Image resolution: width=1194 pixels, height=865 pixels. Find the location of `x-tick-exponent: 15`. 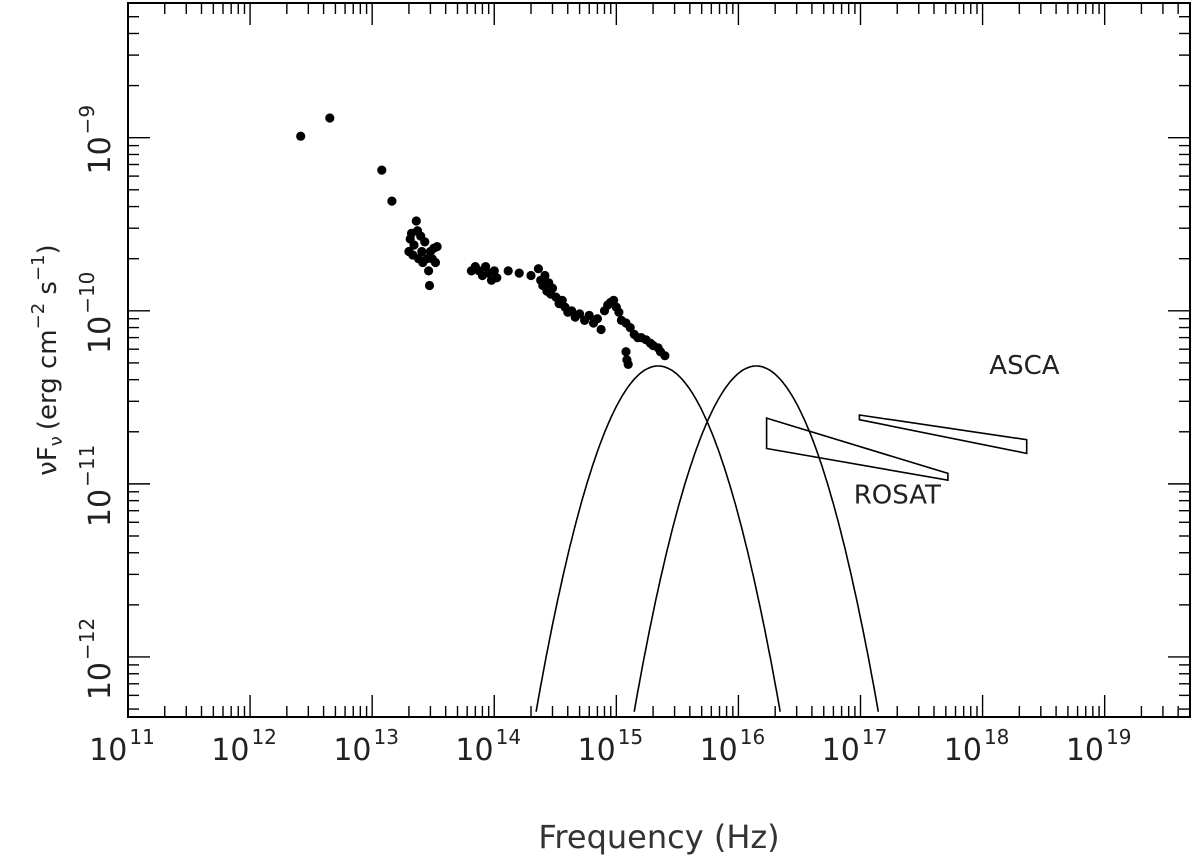

x-tick-exponent: 15 is located at coordinates (630, 737).